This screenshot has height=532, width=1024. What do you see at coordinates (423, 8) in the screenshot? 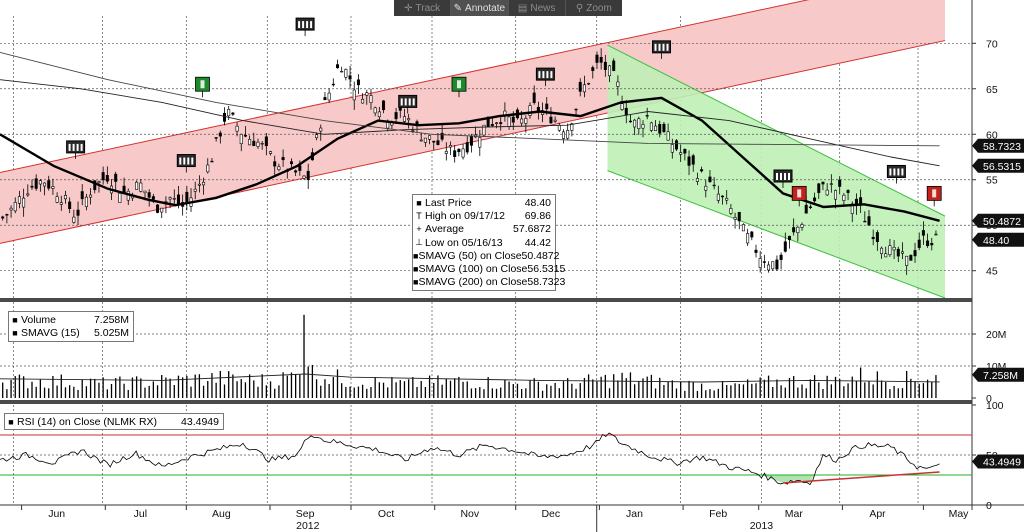
I see `track-button: ✛ Track` at bounding box center [423, 8].